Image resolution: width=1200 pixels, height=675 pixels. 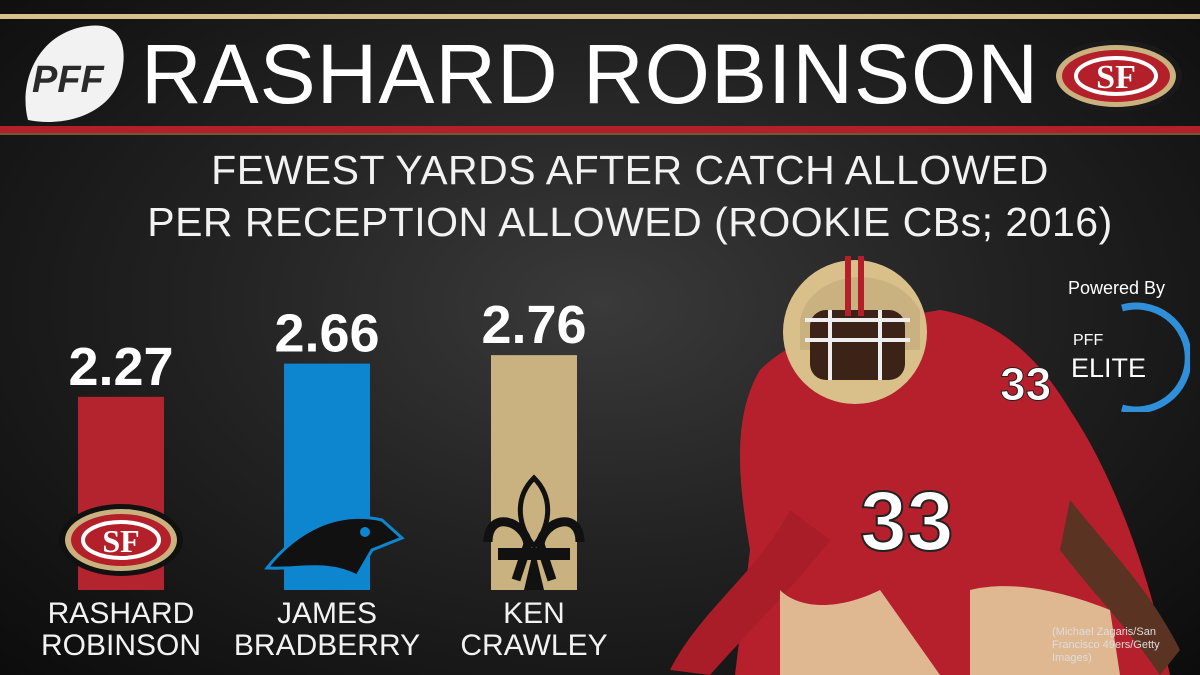 What do you see at coordinates (334, 547) in the screenshot?
I see `team-logo-car-icon` at bounding box center [334, 547].